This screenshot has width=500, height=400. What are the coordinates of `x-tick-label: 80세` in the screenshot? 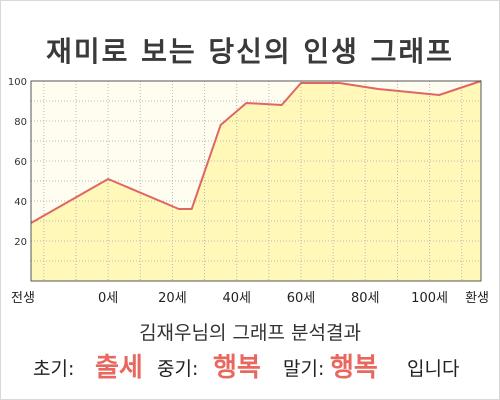 It's located at (365, 298).